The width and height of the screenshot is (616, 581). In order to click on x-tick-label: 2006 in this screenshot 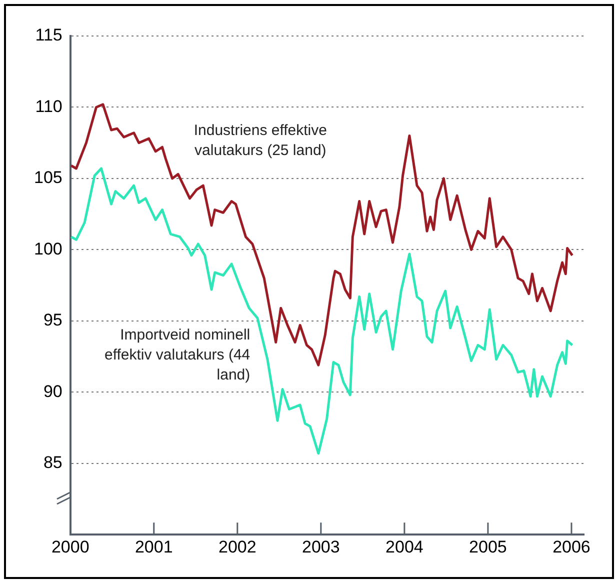, I will do `click(571, 546)`.